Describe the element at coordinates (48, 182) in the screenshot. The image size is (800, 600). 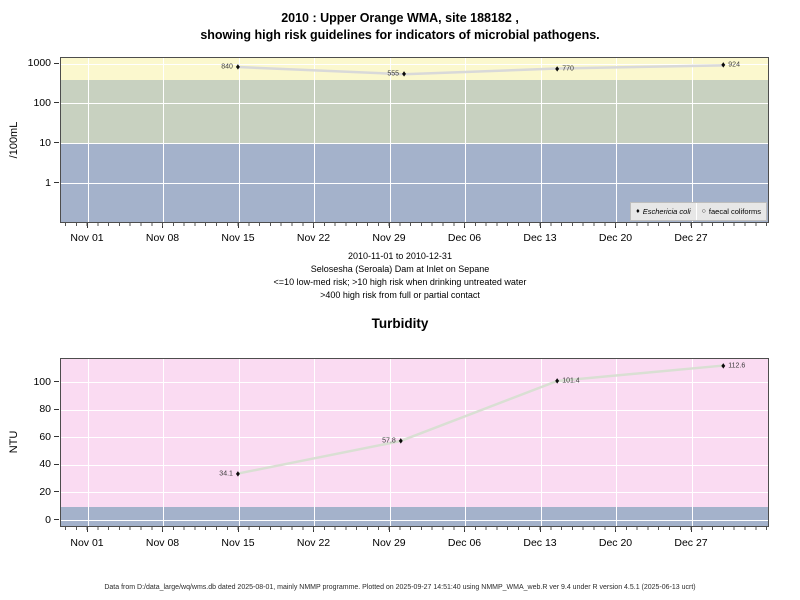
I see `y-tick-label: 1` at that location.